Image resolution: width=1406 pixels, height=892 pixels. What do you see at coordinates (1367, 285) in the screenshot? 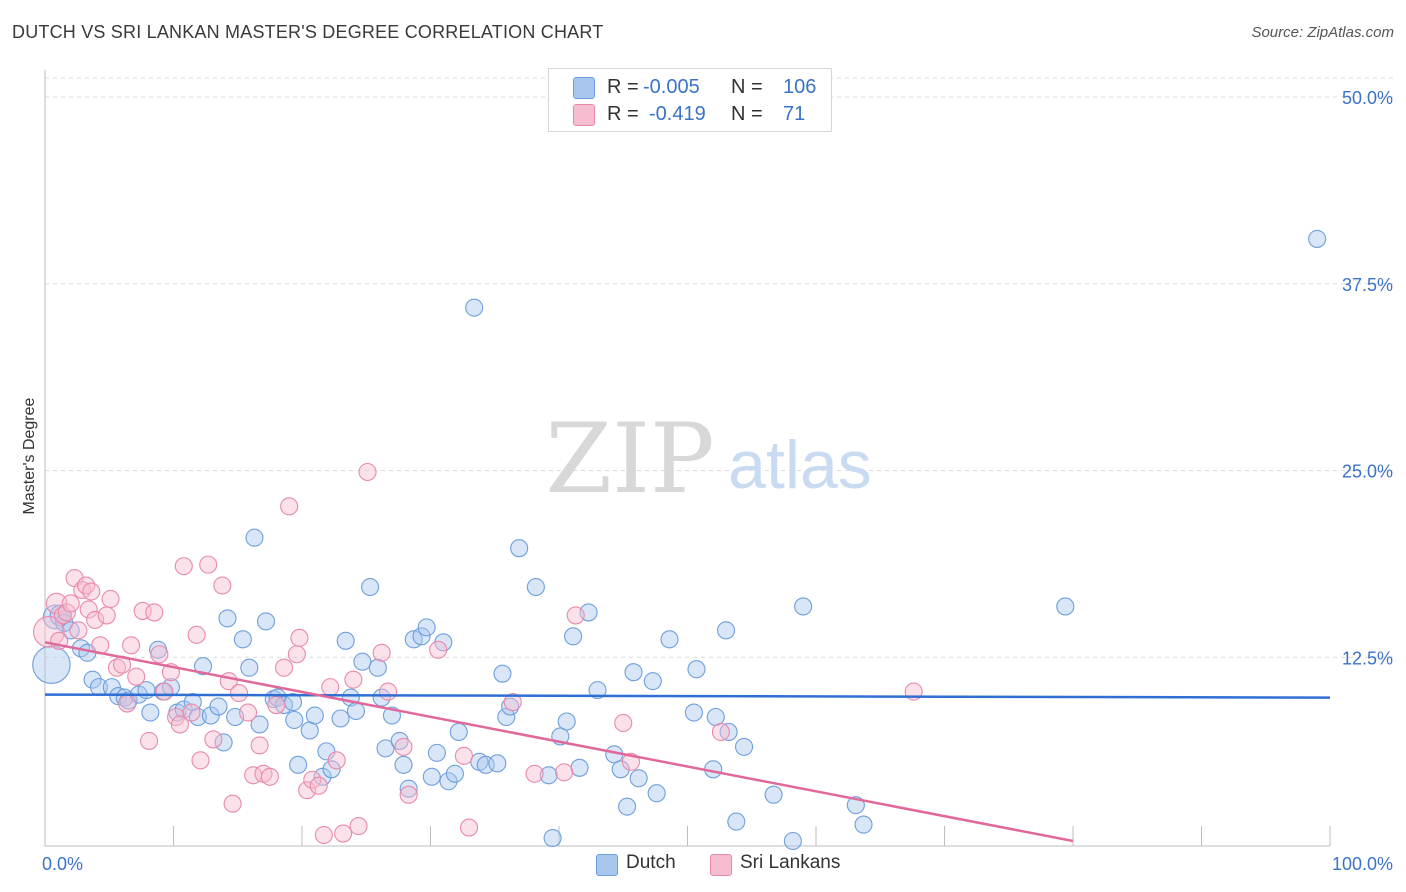
I see `y-tick-label: 37.5%` at bounding box center [1367, 285].